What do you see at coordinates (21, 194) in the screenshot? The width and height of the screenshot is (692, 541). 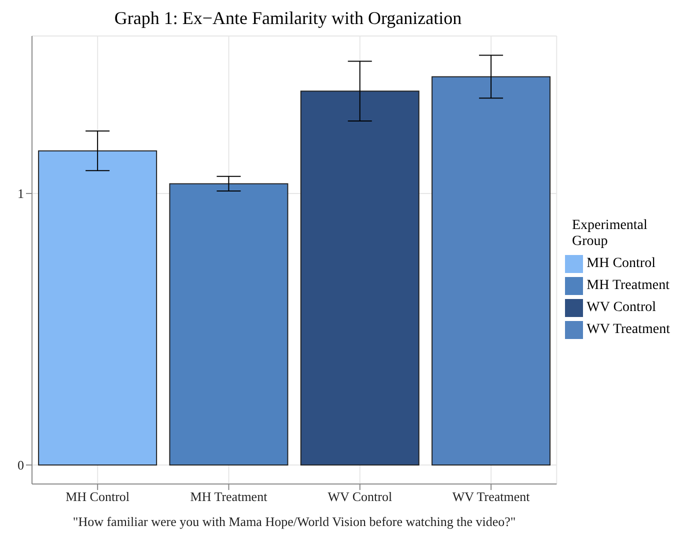 I see `y-tick-label: 1` at bounding box center [21, 194].